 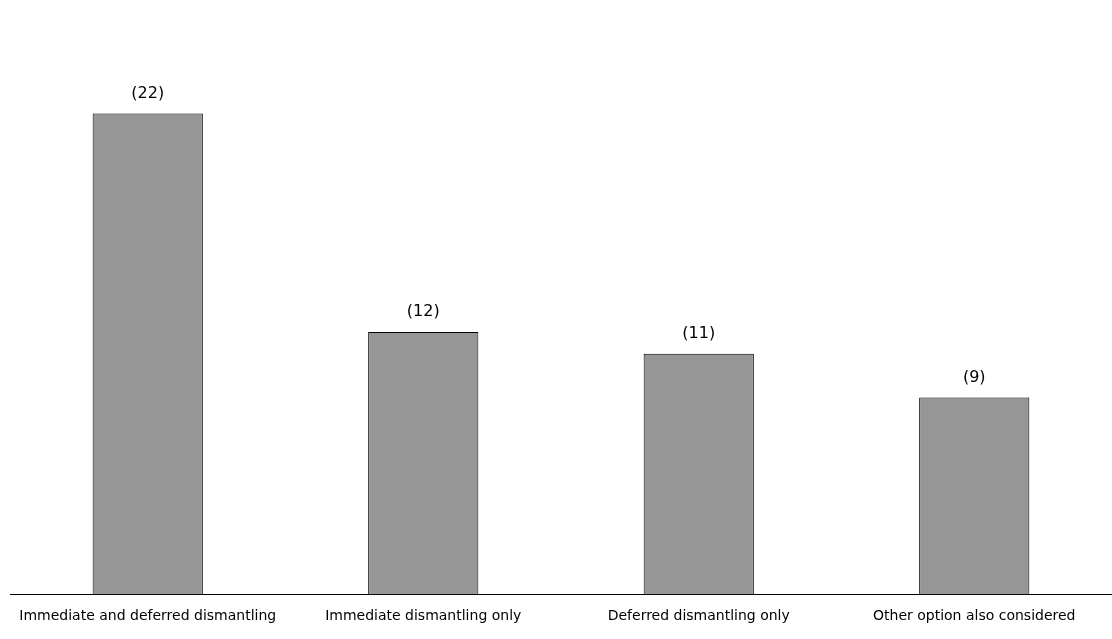 What do you see at coordinates (974, 376) in the screenshot?
I see `data-label: (9)` at bounding box center [974, 376].